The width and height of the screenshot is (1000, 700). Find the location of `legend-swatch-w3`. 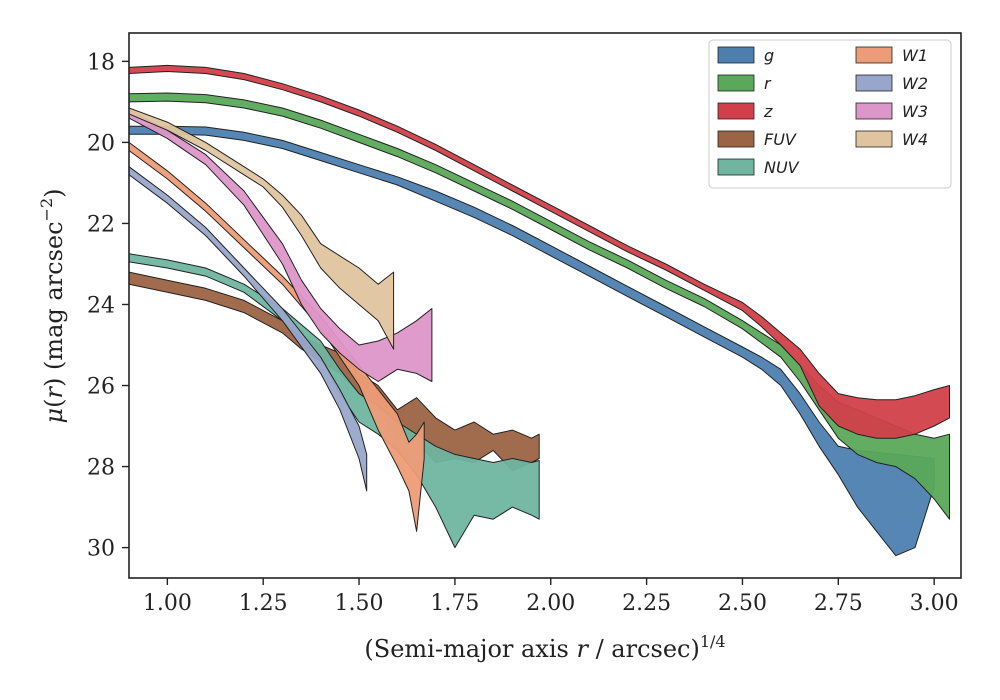

legend-swatch-w3 is located at coordinates (874, 111).